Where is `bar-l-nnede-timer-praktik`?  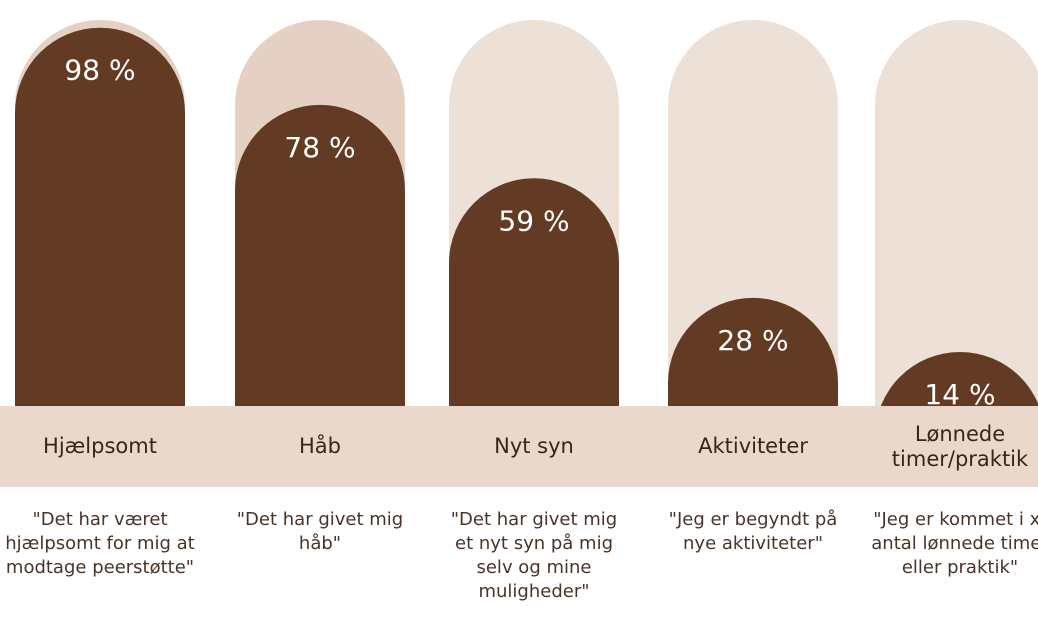 bar-l-nnede-timer-praktik is located at coordinates (956, 394).